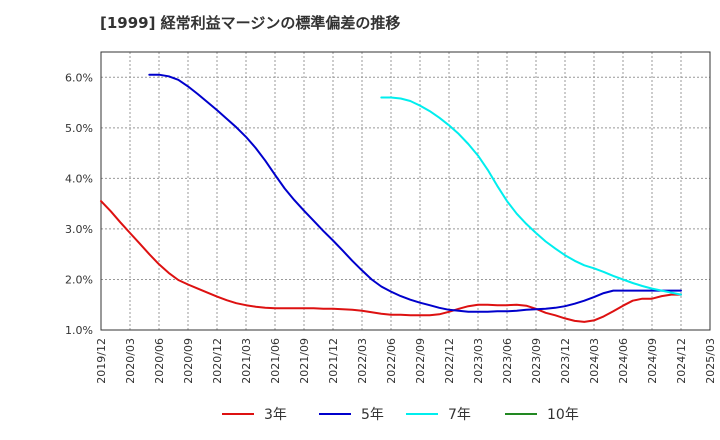 This screenshot has width=720, height=440. Describe the element at coordinates (304, 361) in the screenshot. I see `x-tick-label: 2021/09` at that location.